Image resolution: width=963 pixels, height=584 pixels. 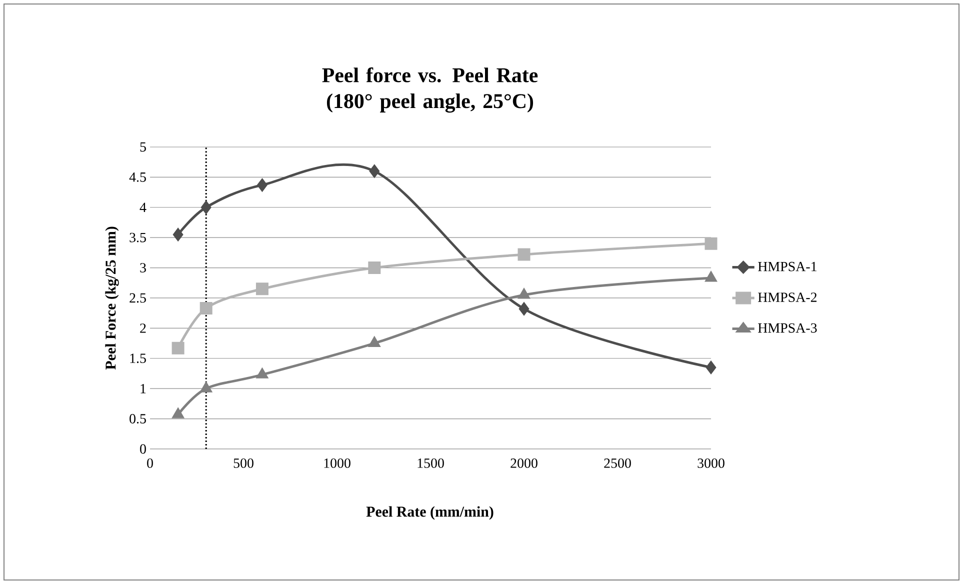 What do you see at coordinates (711, 463) in the screenshot?
I see `x-tick-label: 3000` at bounding box center [711, 463].